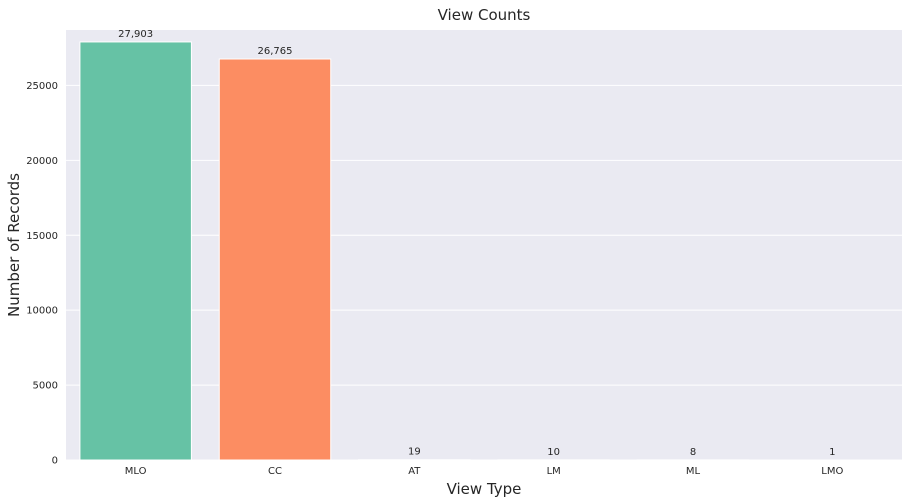 The width and height of the screenshot is (908, 503). I want to click on data-label-cc: 26,765, so click(275, 51).